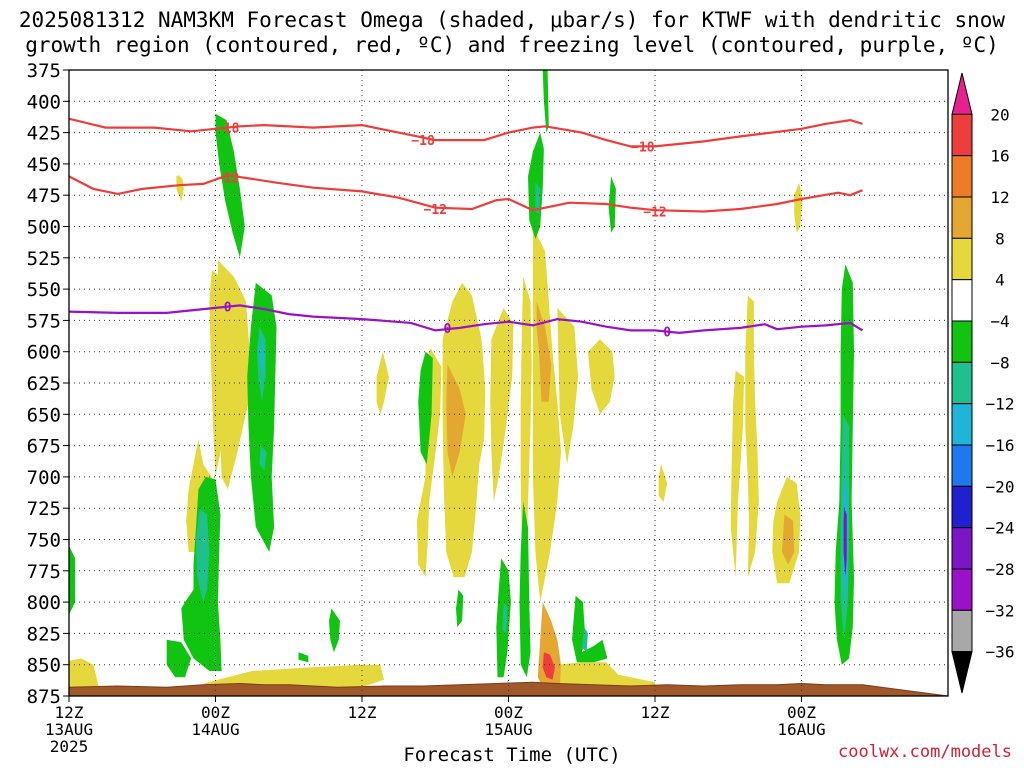  I want to click on y-tick-label-875: 875, so click(44, 697).